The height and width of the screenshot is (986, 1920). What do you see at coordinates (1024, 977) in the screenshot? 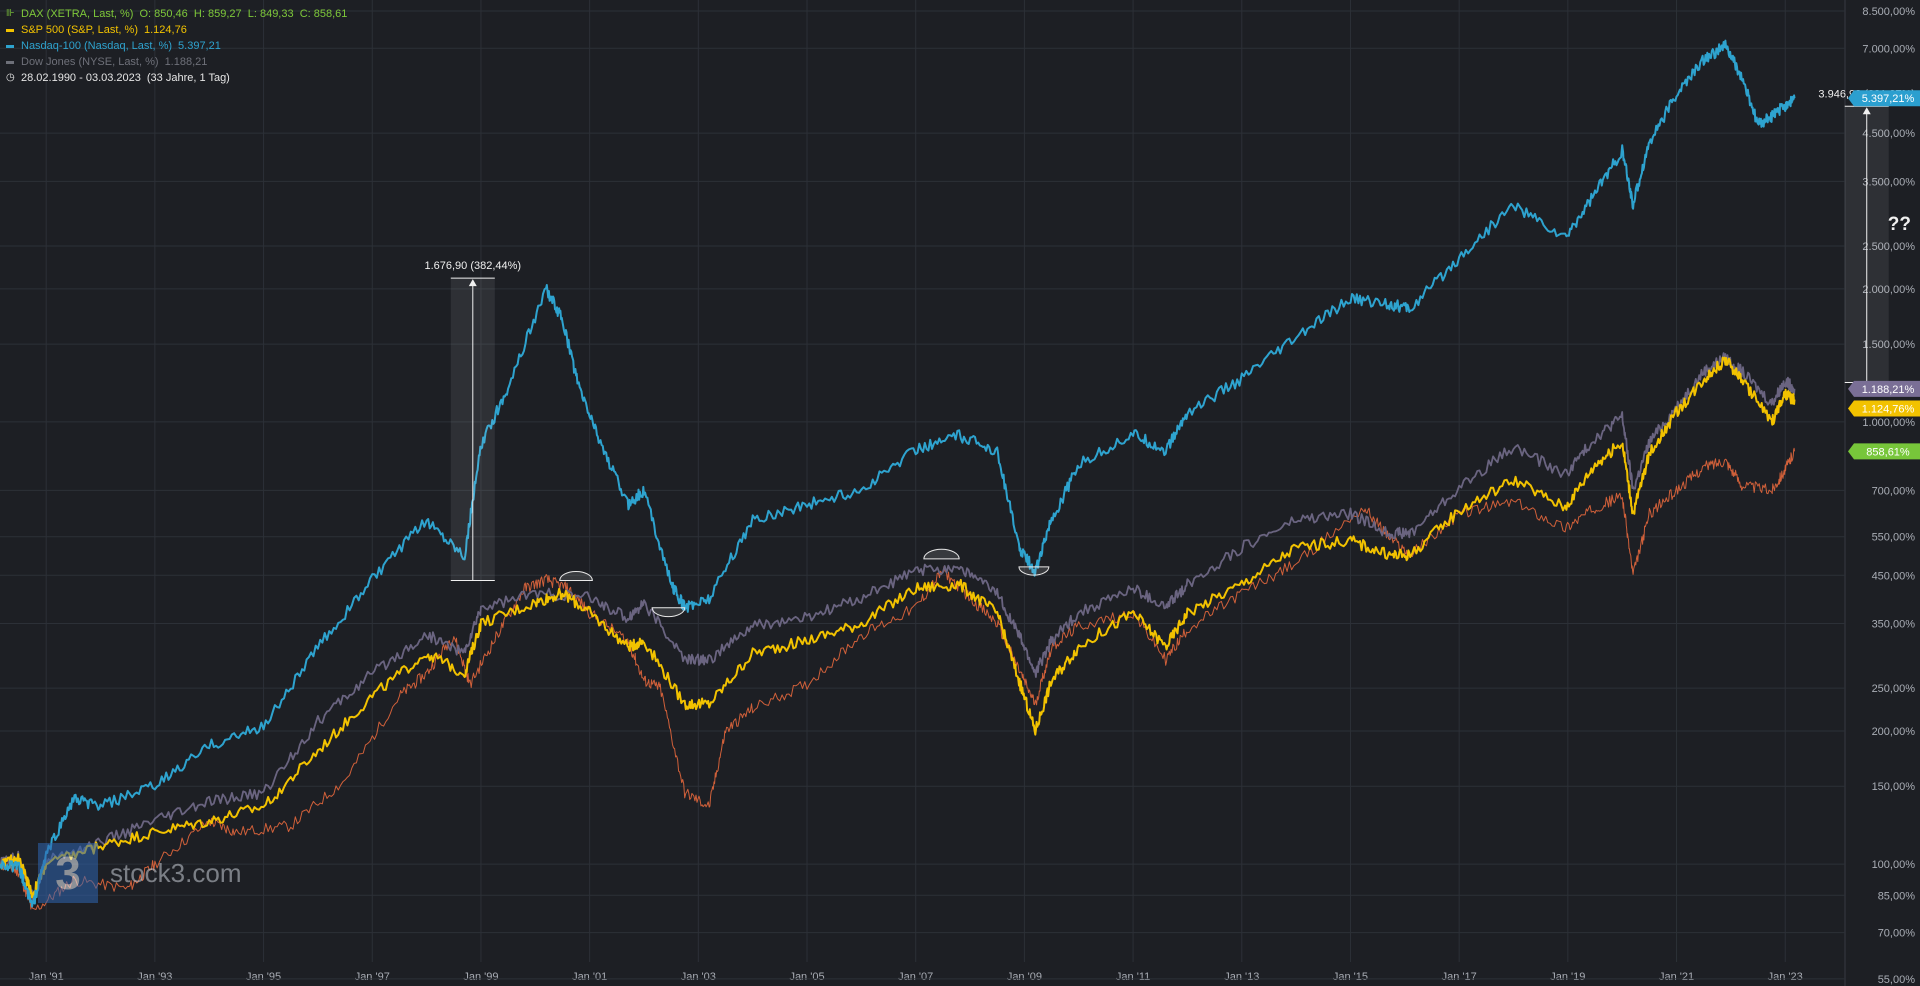
I see `x-tick-label: Jan '09` at bounding box center [1024, 977].